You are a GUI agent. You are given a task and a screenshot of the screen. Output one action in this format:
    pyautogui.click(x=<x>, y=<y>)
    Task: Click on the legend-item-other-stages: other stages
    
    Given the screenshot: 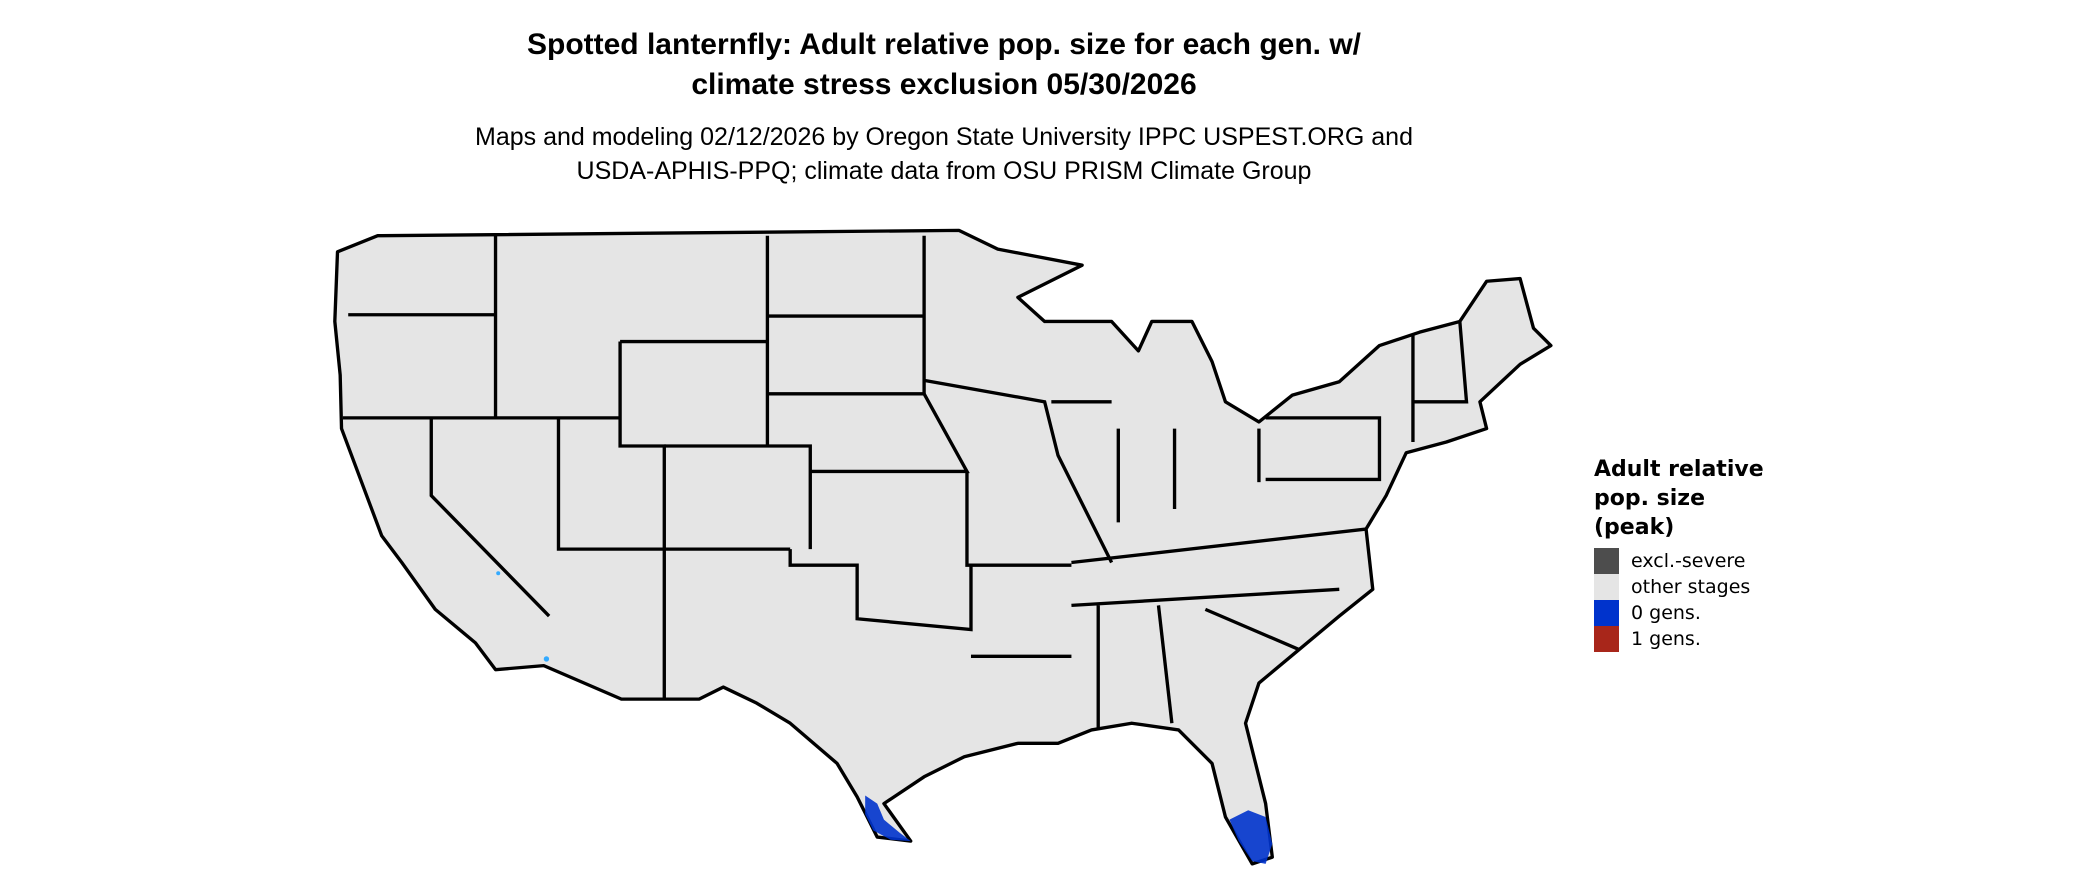 What is the action you would take?
    pyautogui.click(x=1679, y=587)
    